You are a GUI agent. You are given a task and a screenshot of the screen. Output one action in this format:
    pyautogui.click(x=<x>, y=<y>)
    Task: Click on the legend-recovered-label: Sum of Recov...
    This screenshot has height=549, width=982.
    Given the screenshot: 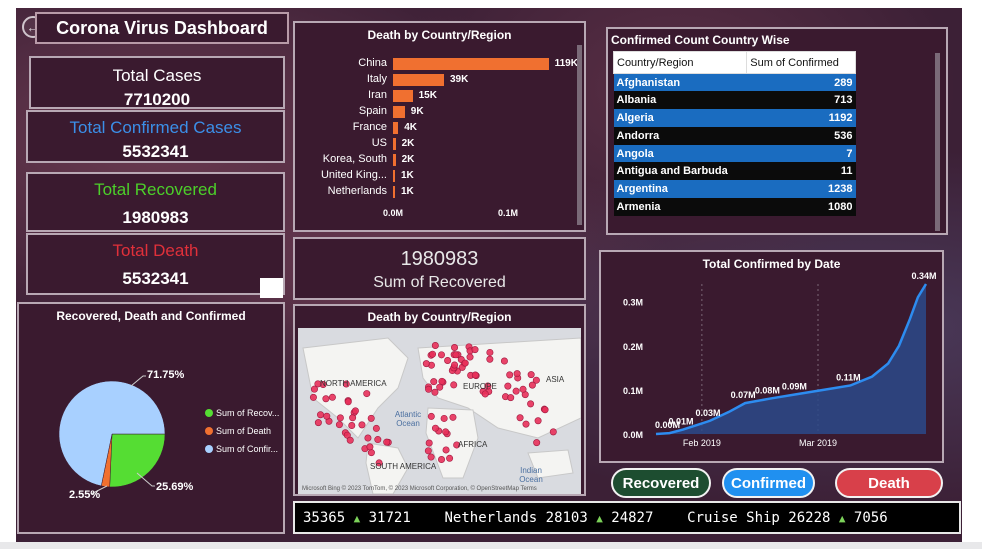 What is the action you would take?
    pyautogui.click(x=248, y=413)
    